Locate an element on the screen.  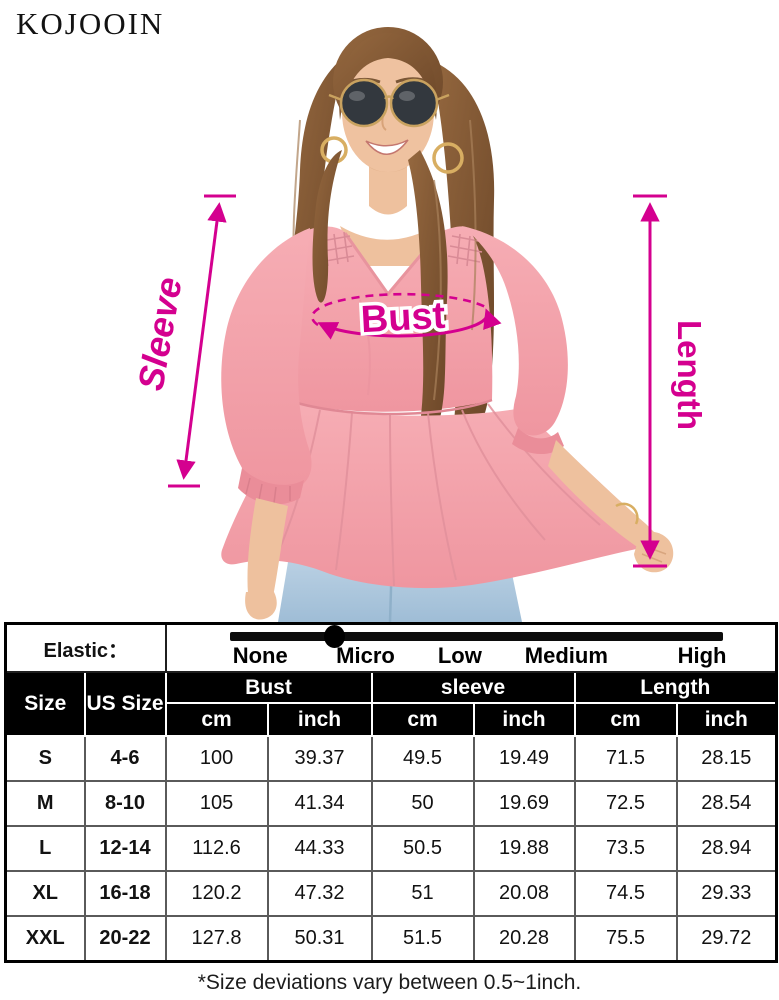
sleeve-label: Sleeve is located at coordinates (160, 333).